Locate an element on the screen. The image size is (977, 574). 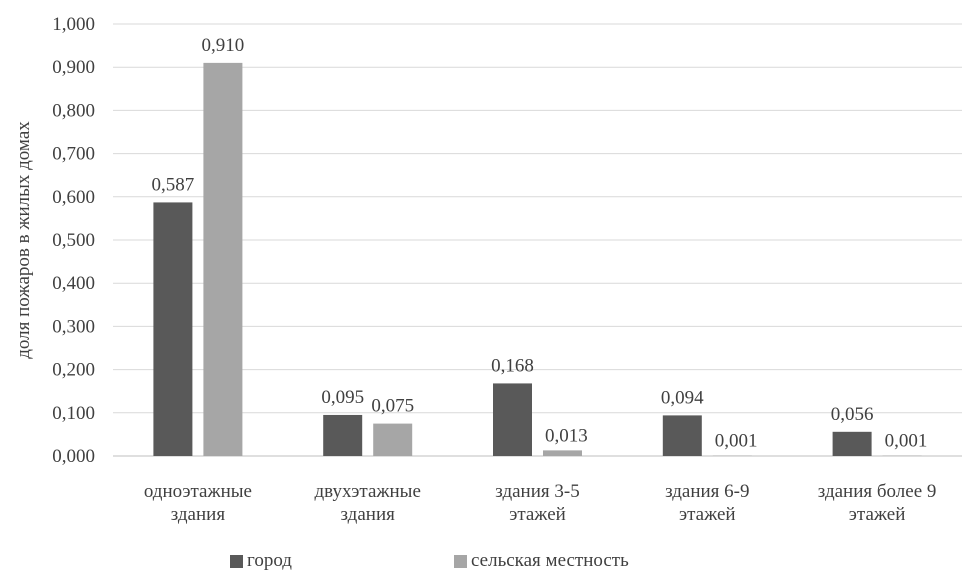
y-tick-label: 0,900 is located at coordinates (73, 67).